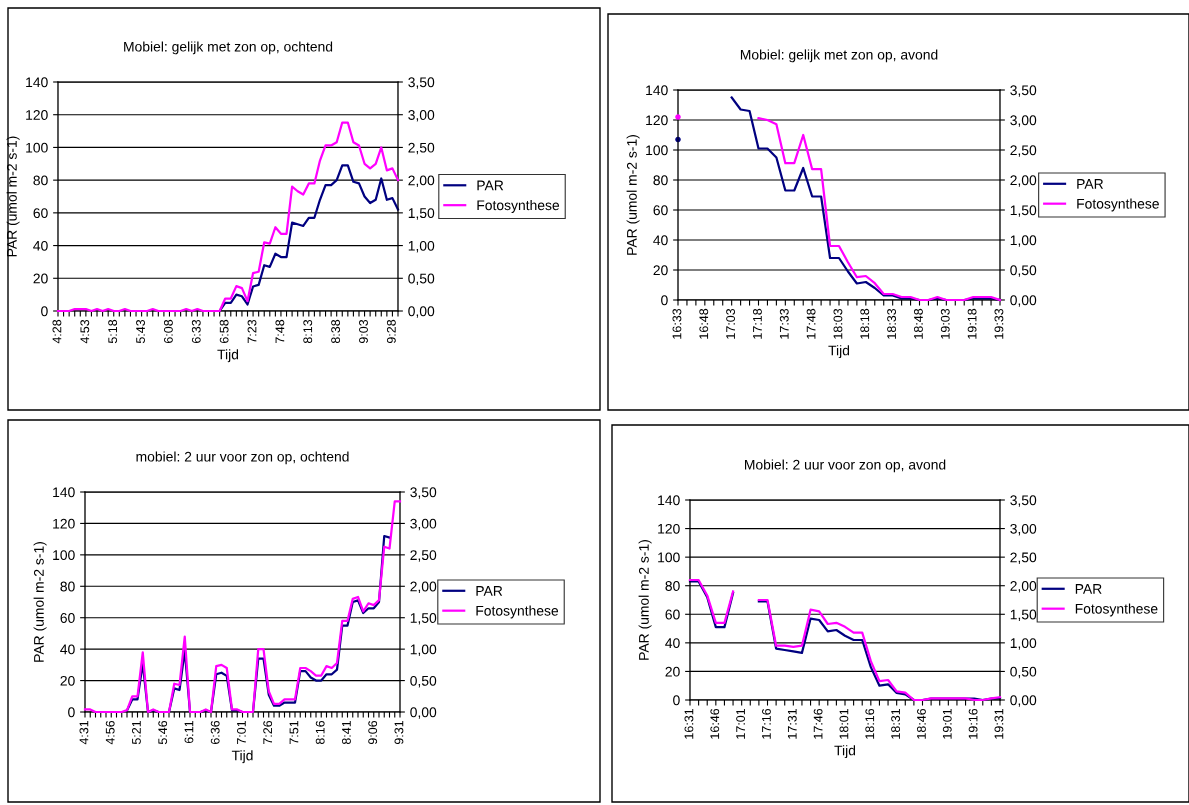 The width and height of the screenshot is (1189, 805). Describe the element at coordinates (715, 723) in the screenshot. I see `x-tick-label: 16:46` at that location.